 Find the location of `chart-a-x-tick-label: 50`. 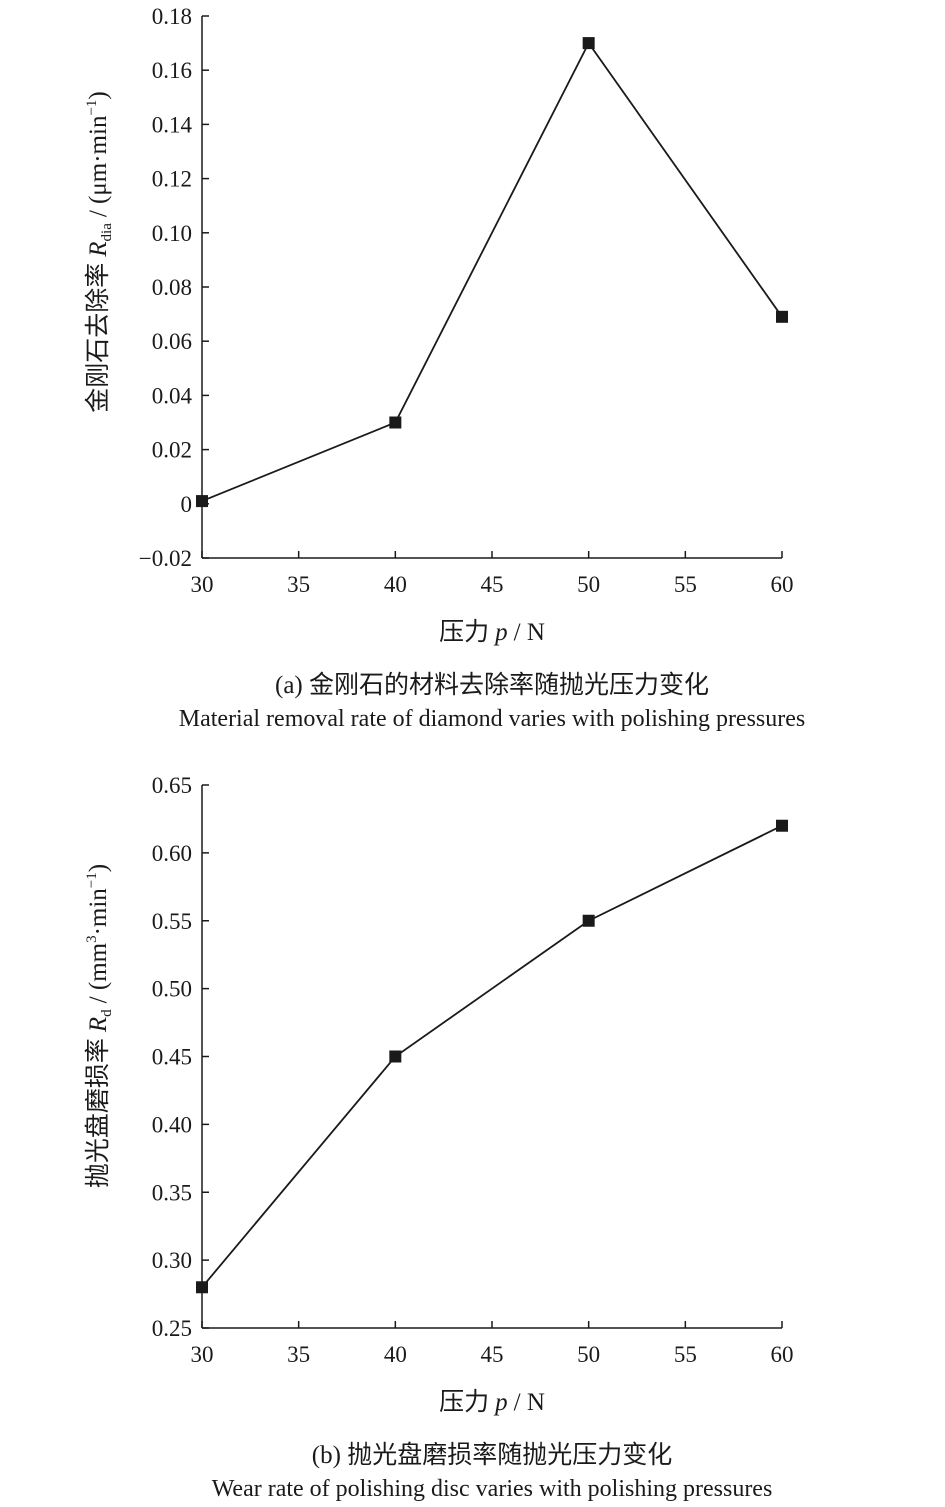

chart-a-x-tick-label: 50 is located at coordinates (588, 584).